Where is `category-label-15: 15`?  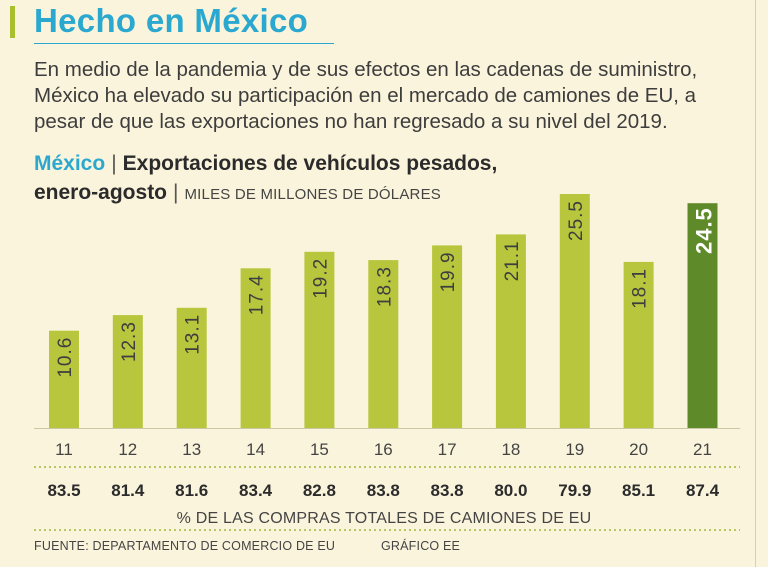 category-label-15: 15 is located at coordinates (319, 449).